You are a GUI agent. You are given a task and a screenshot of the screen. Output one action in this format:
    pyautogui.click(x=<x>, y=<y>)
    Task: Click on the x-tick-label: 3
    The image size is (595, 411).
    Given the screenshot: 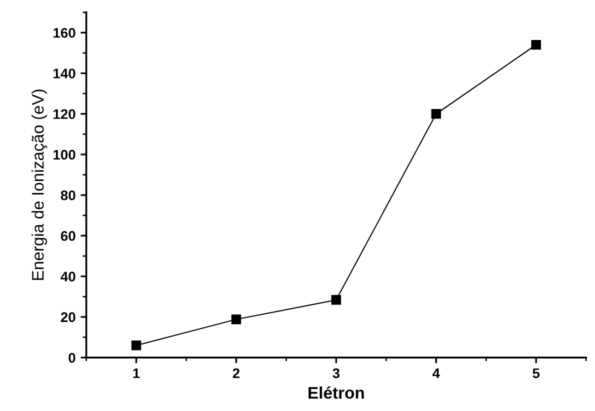 What is the action you would take?
    pyautogui.click(x=336, y=373)
    